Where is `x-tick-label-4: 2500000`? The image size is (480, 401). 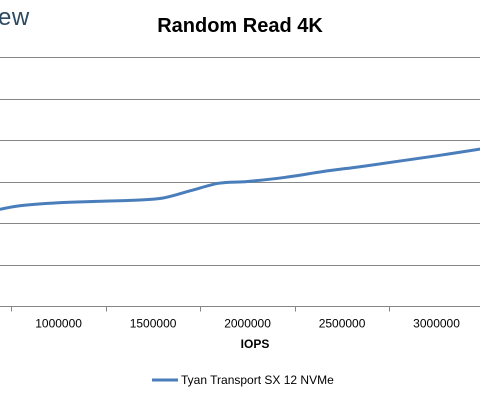 x-tick-label-4: 2500000 is located at coordinates (342, 324).